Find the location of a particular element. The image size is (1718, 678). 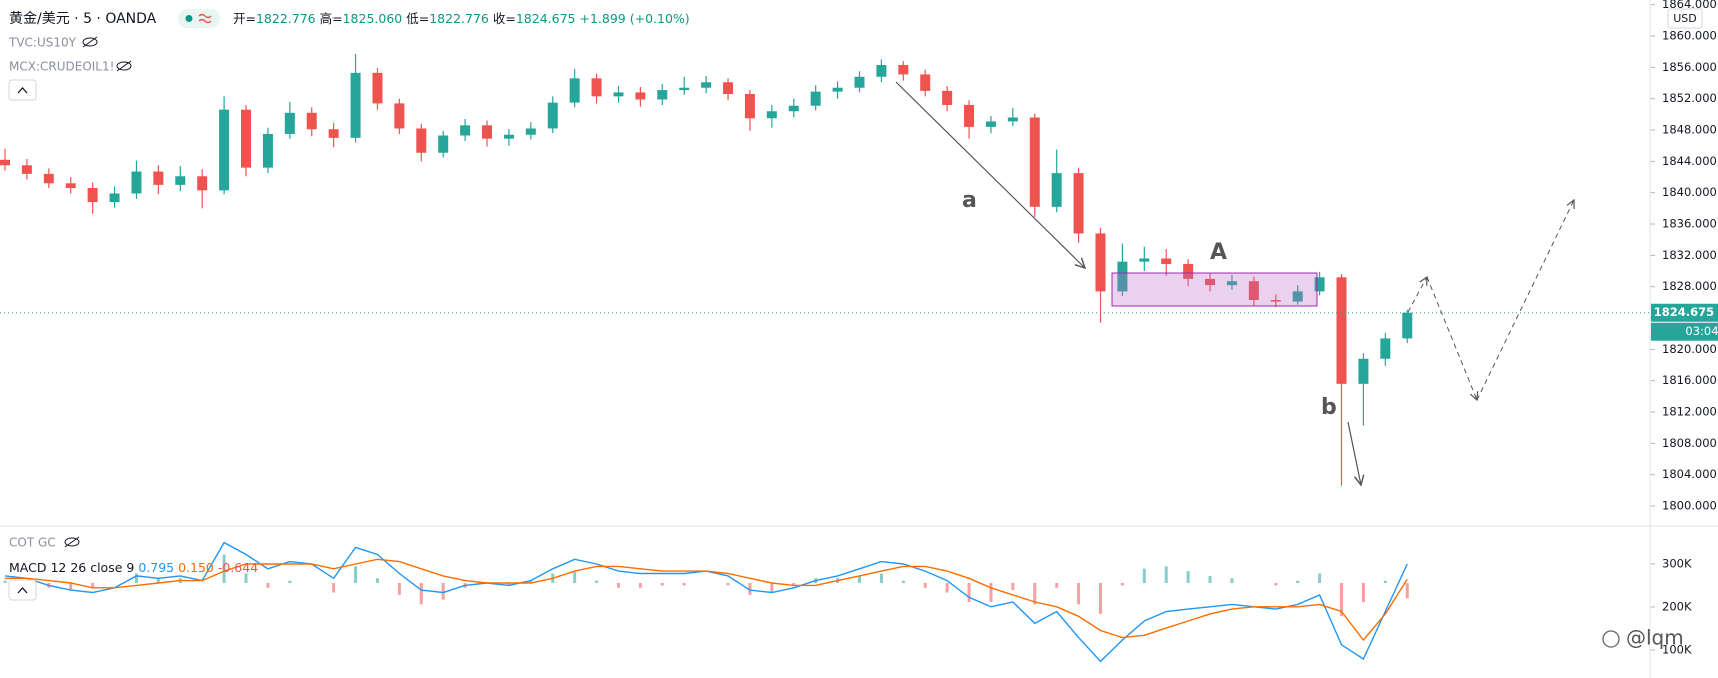

y2-tick-label: 300K is located at coordinates (1677, 563).